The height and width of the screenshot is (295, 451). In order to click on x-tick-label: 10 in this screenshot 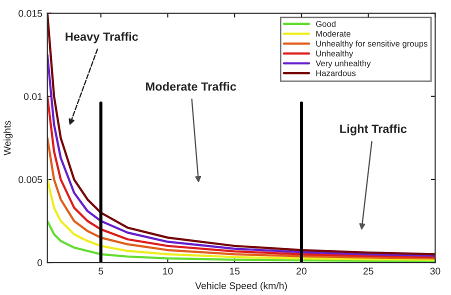, I will do `click(168, 271)`.